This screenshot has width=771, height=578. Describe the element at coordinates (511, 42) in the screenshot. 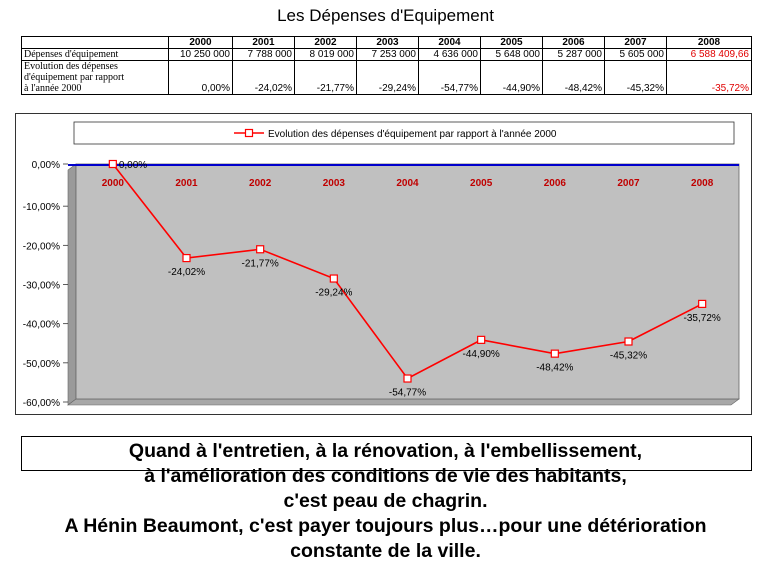

I see `year-header: 2005` at that location.